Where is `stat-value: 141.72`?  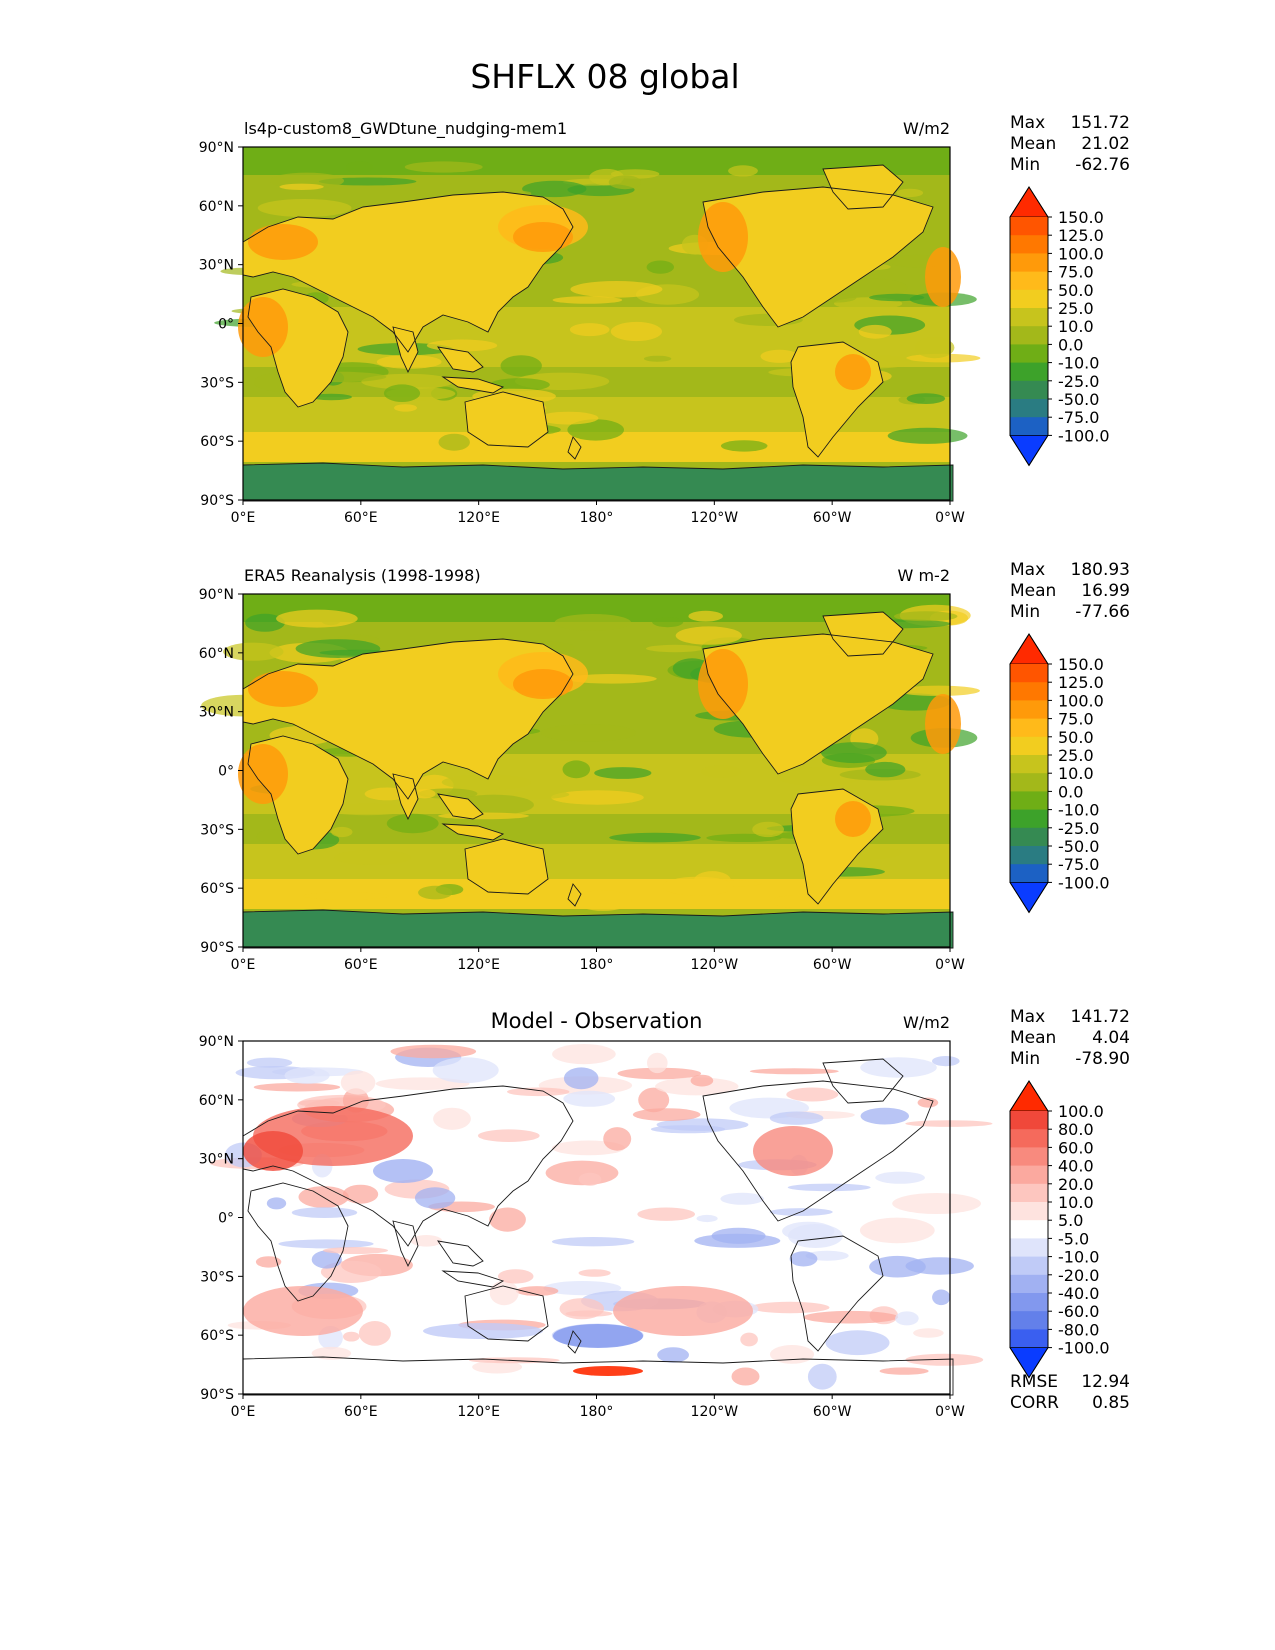
stat-value: 141.72 is located at coordinates (1100, 1017).